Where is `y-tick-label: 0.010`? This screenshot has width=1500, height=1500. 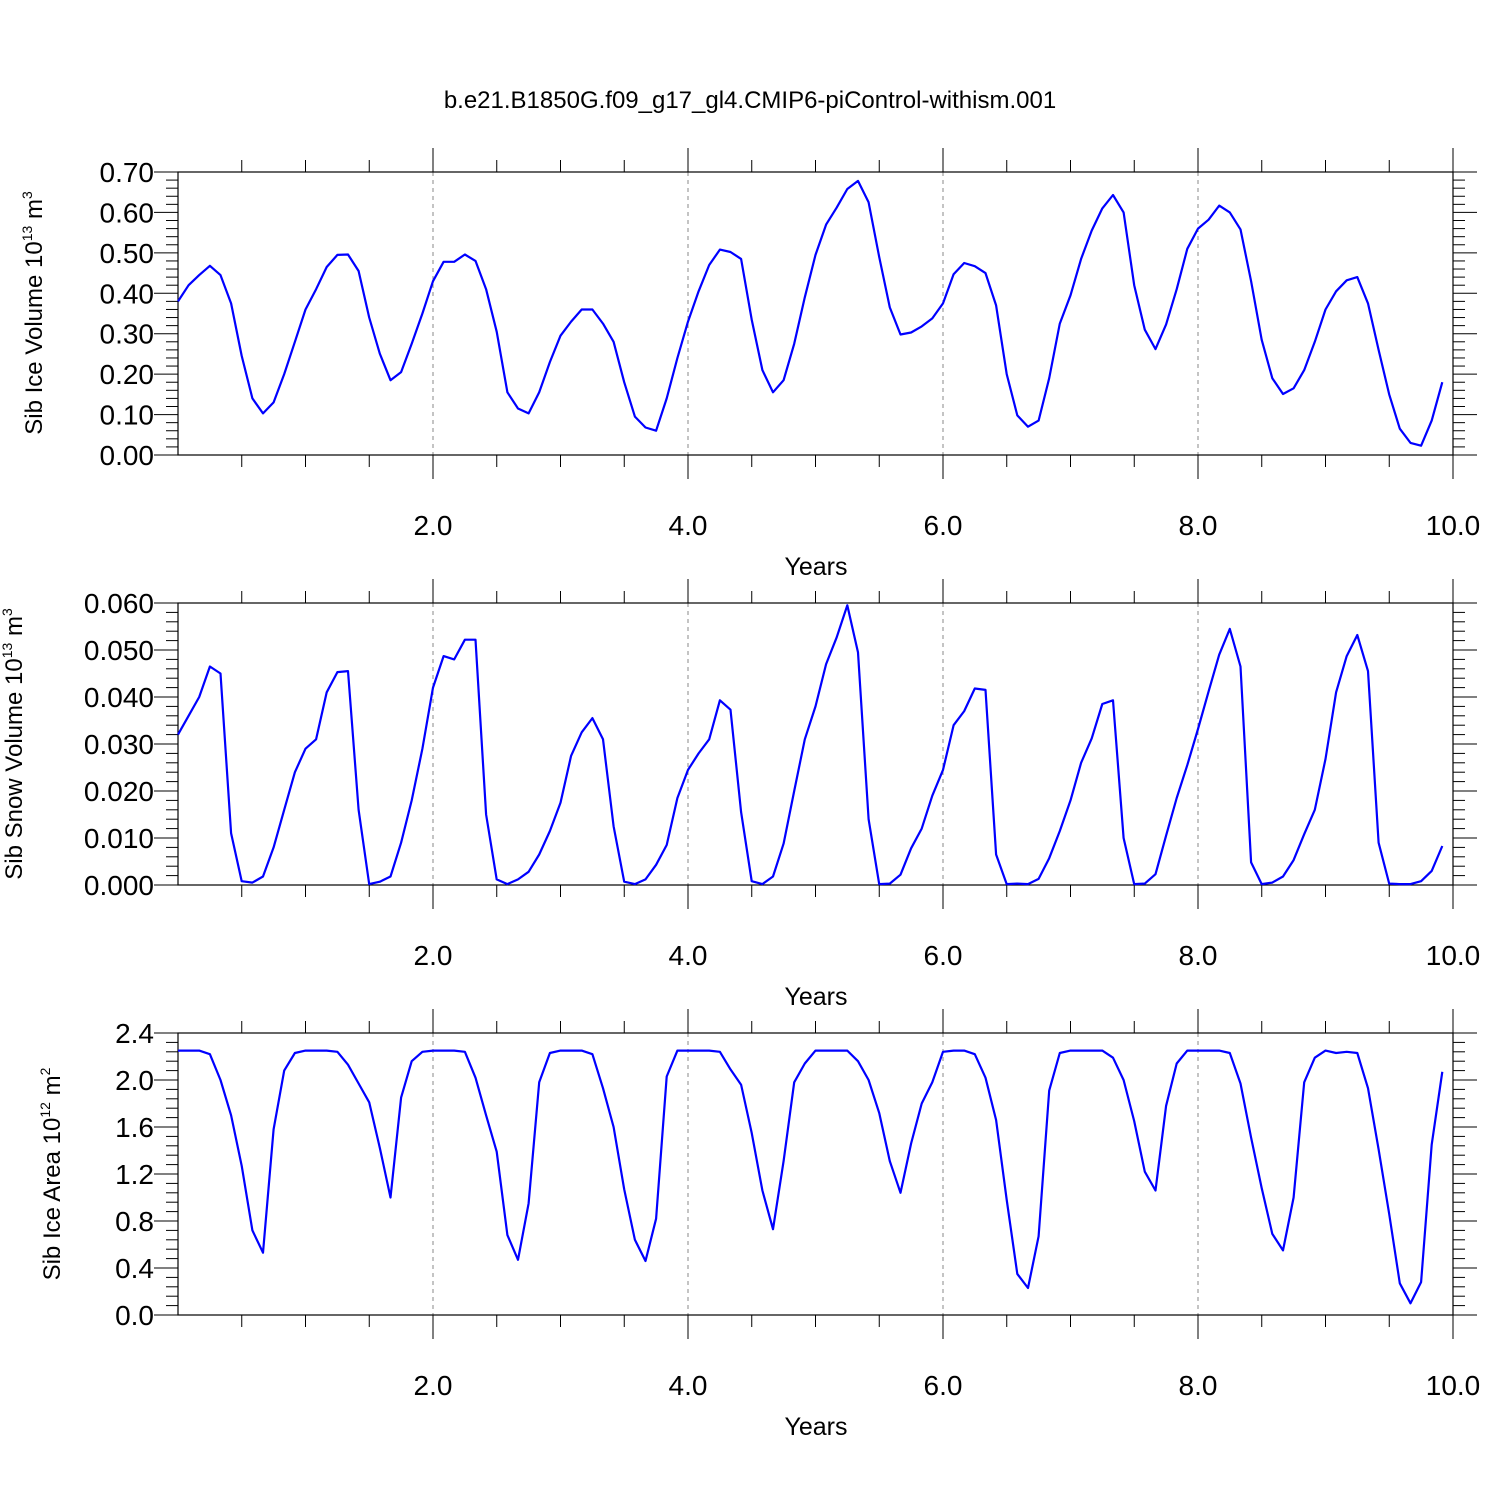
y-tick-label: 0.010 is located at coordinates (119, 838).